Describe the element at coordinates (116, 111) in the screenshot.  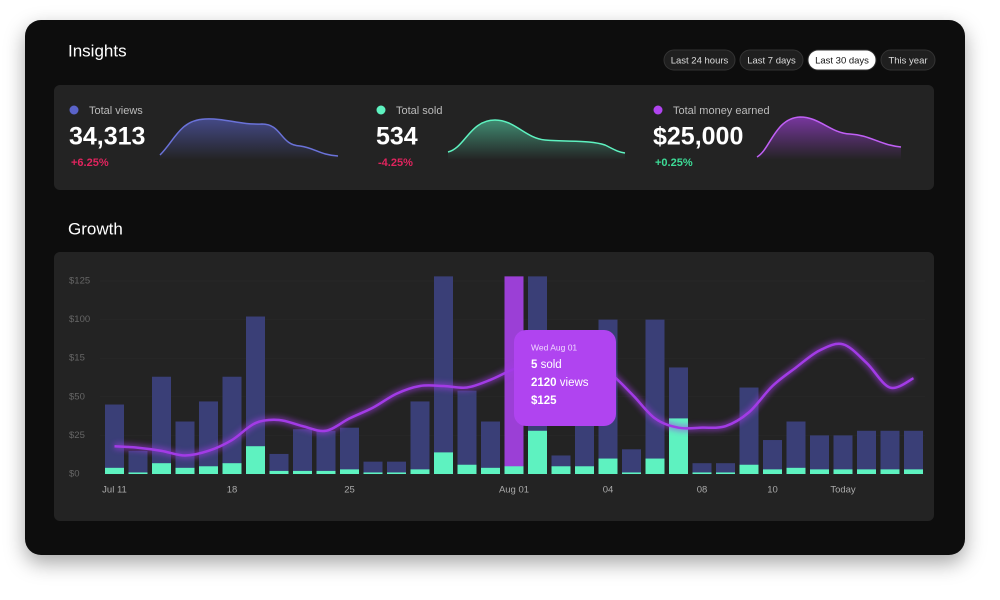
I see `stat-label: Total views` at that location.